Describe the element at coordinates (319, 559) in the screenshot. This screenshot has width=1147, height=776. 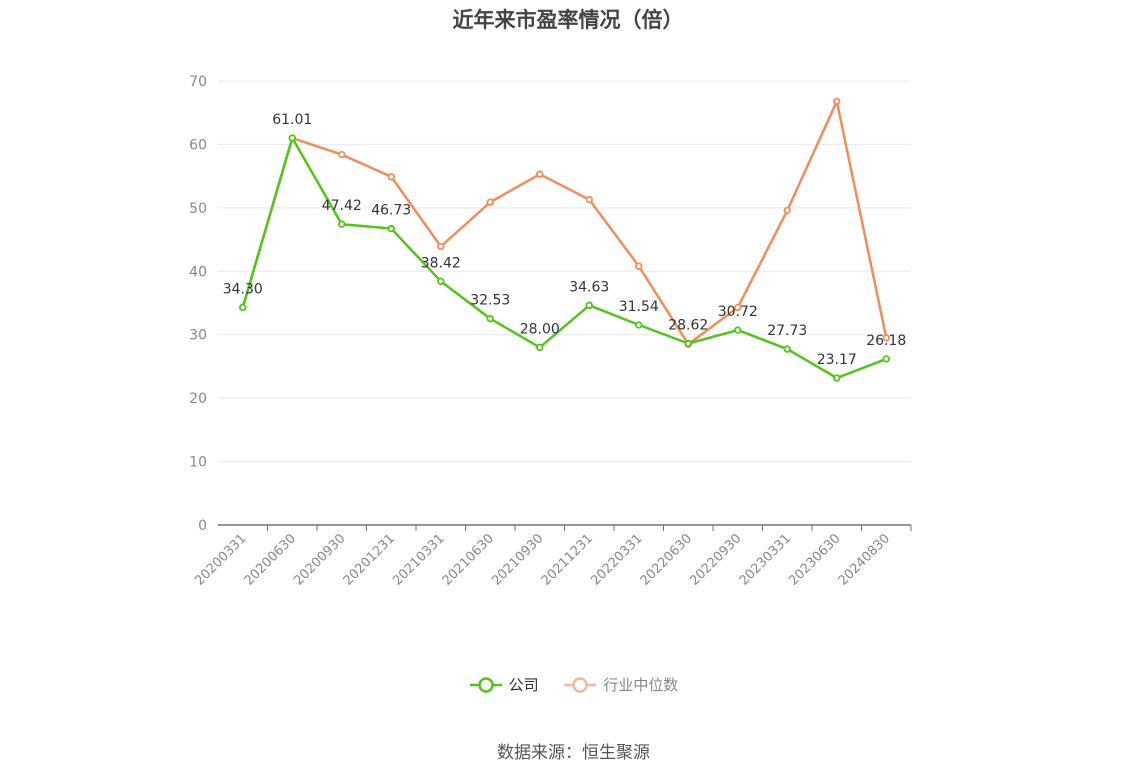
I see `x-tick-label: 20200930` at that location.